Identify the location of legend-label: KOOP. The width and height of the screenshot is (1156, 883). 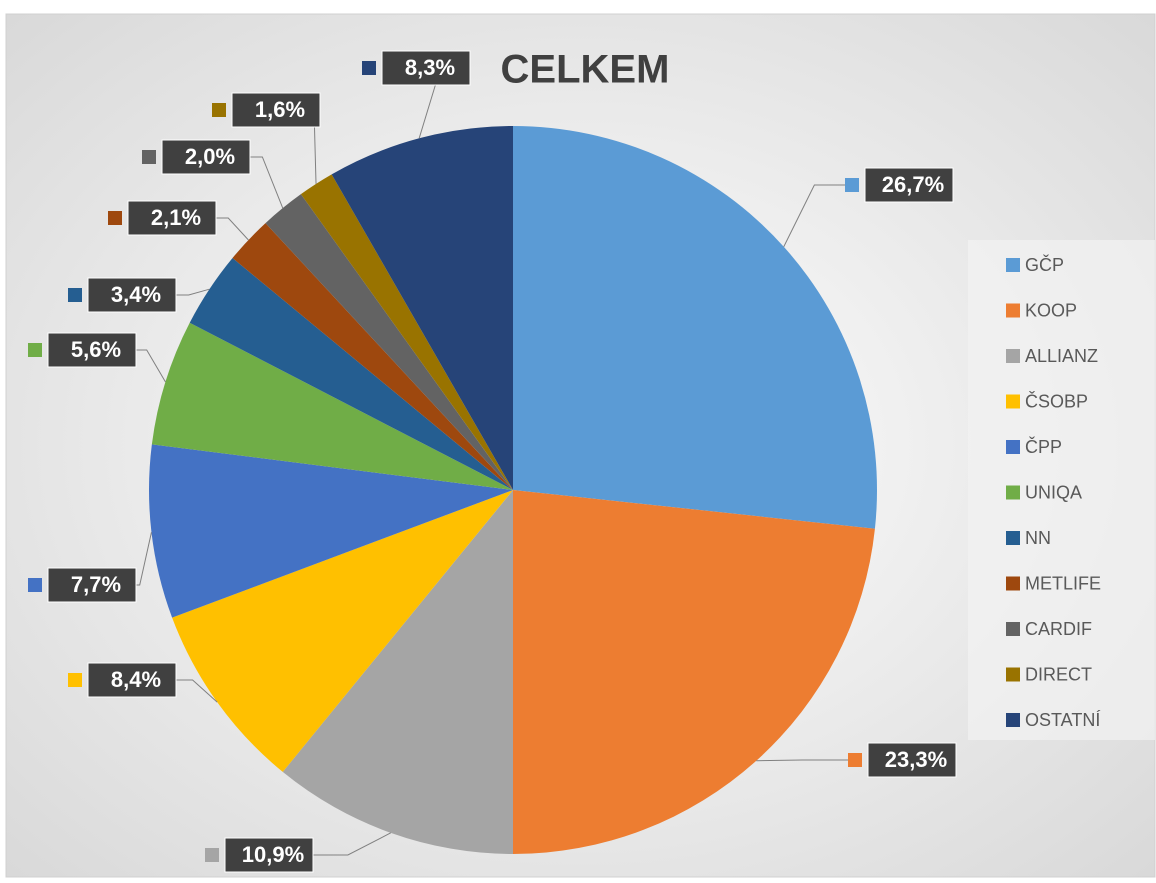
(1051, 310).